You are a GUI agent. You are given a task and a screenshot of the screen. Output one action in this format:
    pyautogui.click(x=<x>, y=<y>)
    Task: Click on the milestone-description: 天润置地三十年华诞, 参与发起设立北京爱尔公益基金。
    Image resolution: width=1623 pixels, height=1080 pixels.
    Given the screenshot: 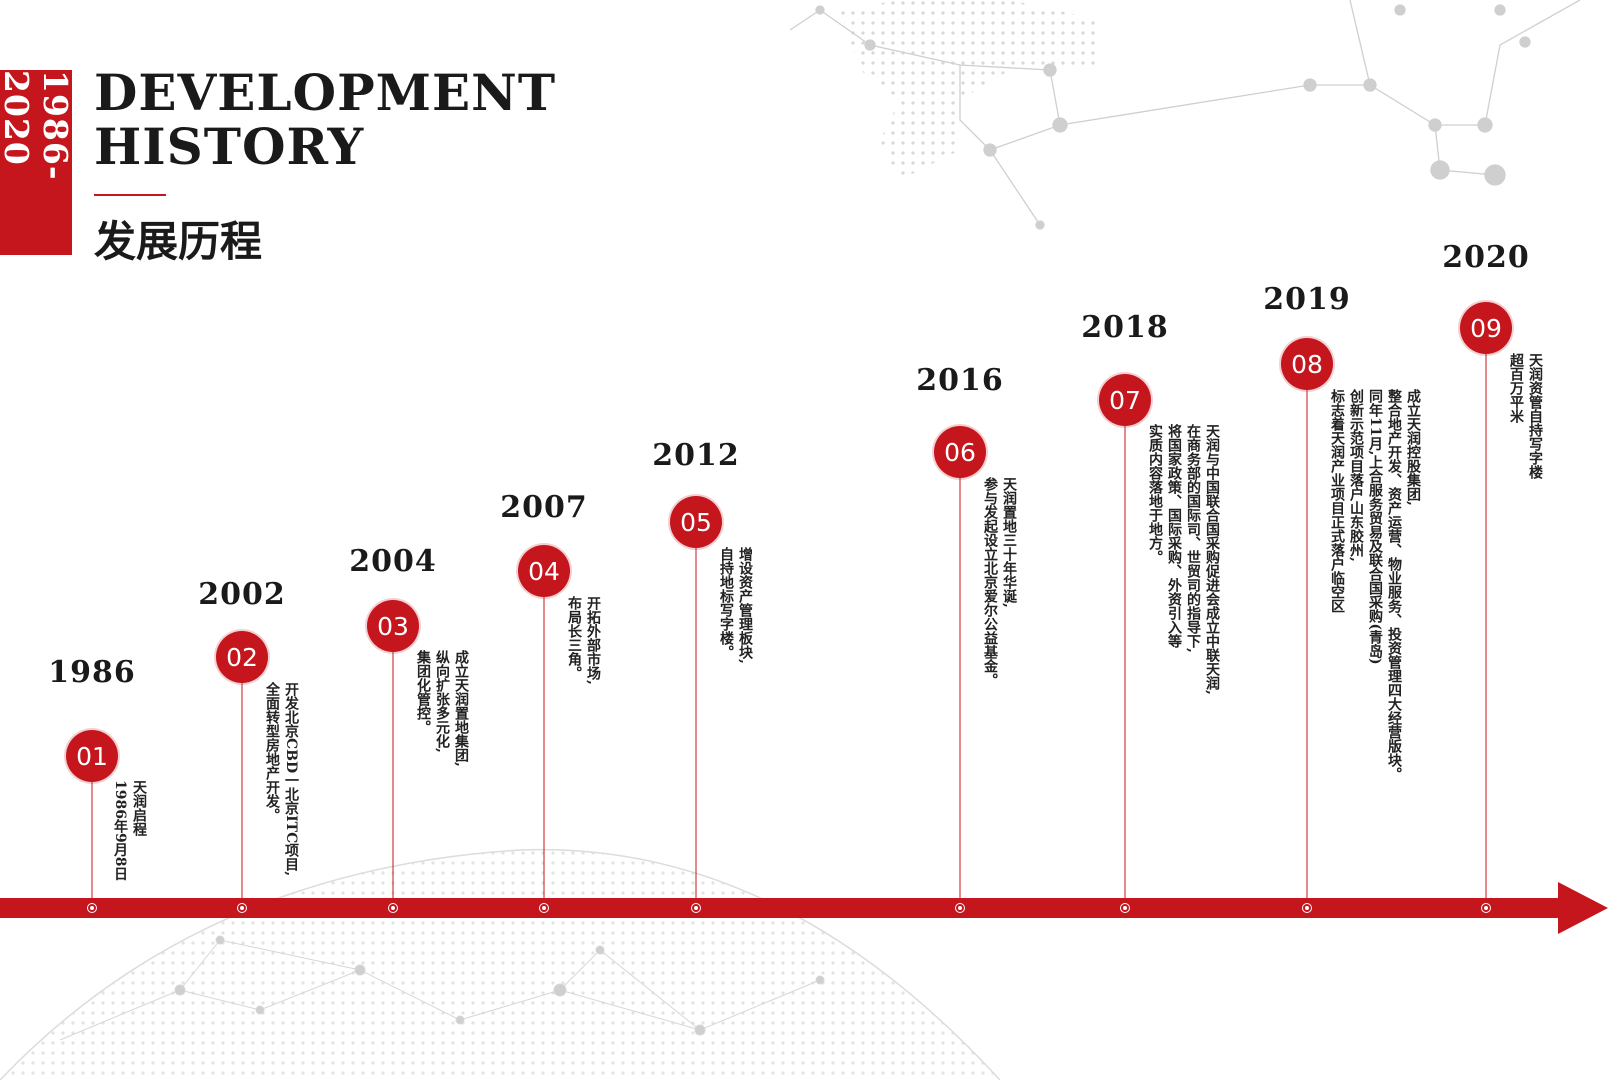 What is the action you would take?
    pyautogui.click(x=999, y=582)
    